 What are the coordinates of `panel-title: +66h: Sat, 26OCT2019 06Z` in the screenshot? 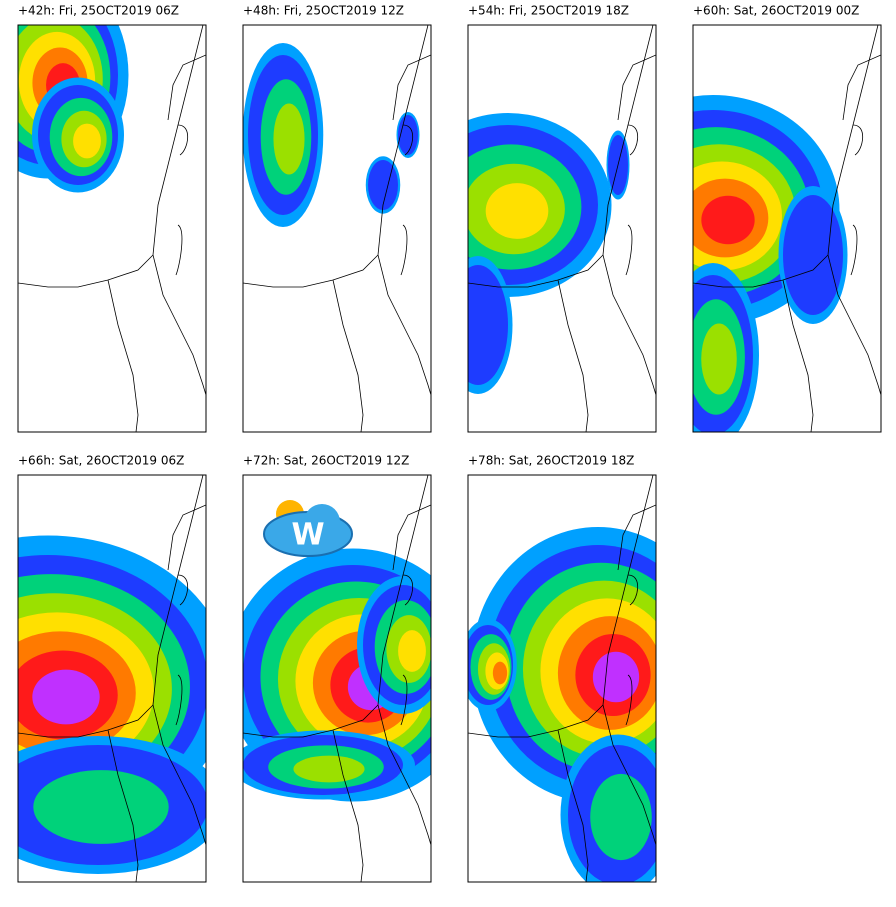 It's located at (101, 461).